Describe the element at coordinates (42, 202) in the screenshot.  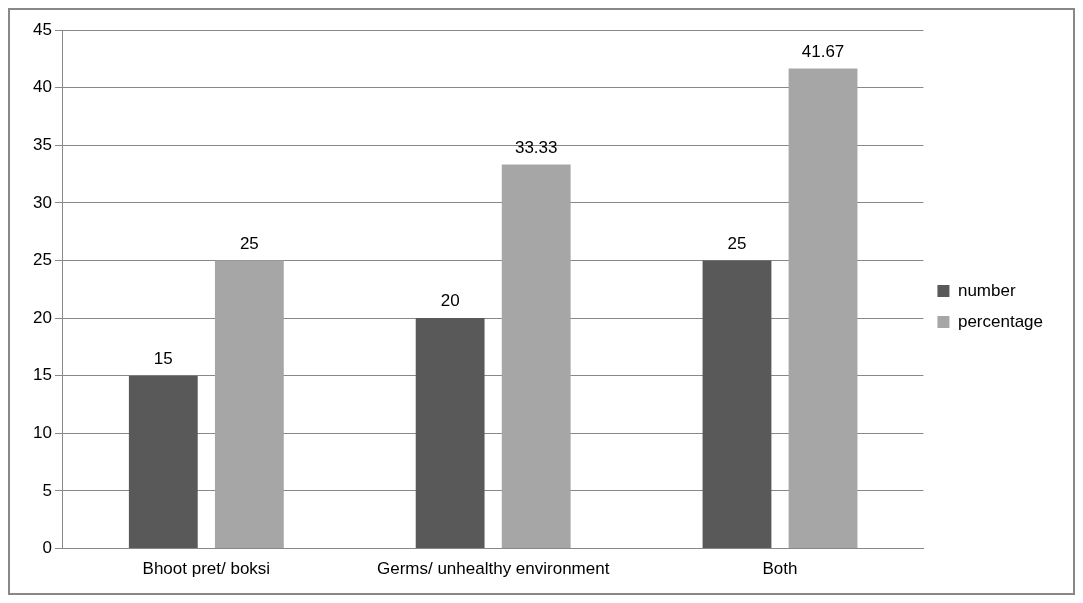
I see `y-tick-label: 30` at that location.